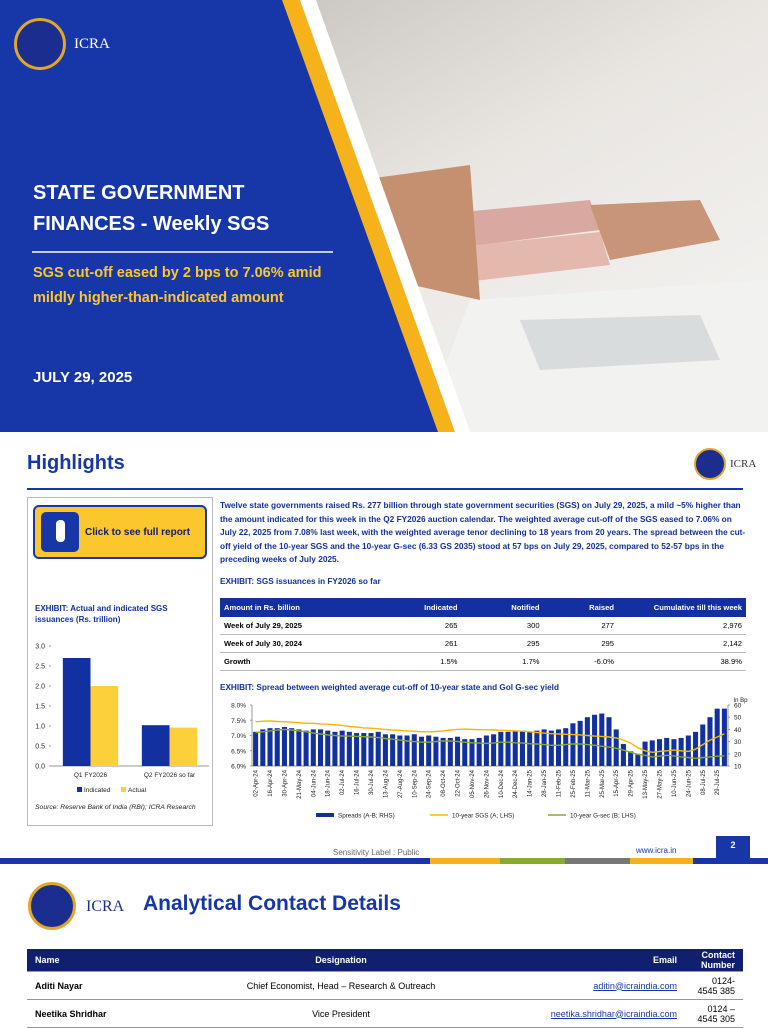  Describe the element at coordinates (656, 850) in the screenshot. I see `website: www.icra.in` at that location.